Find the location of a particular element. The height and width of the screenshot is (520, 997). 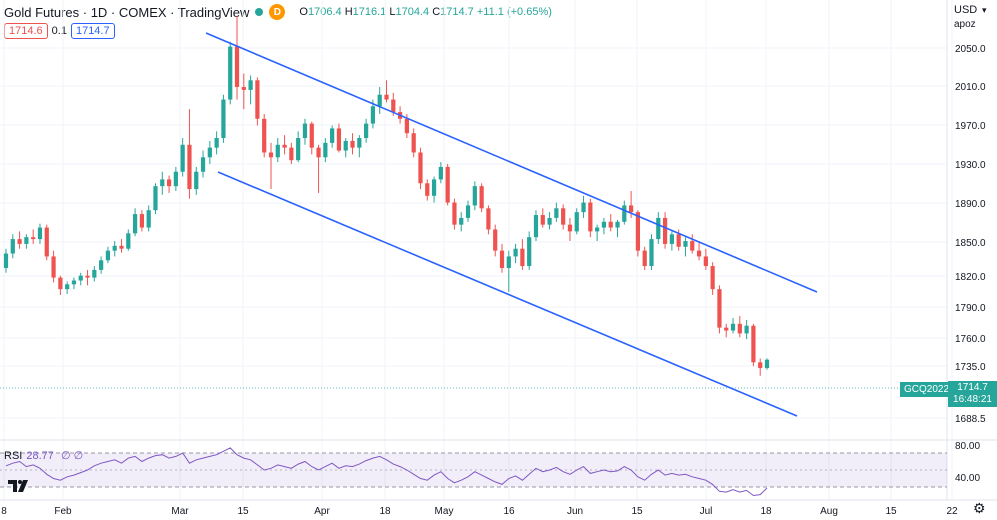

rsi-tick-label: 80.00 is located at coordinates (967, 446).